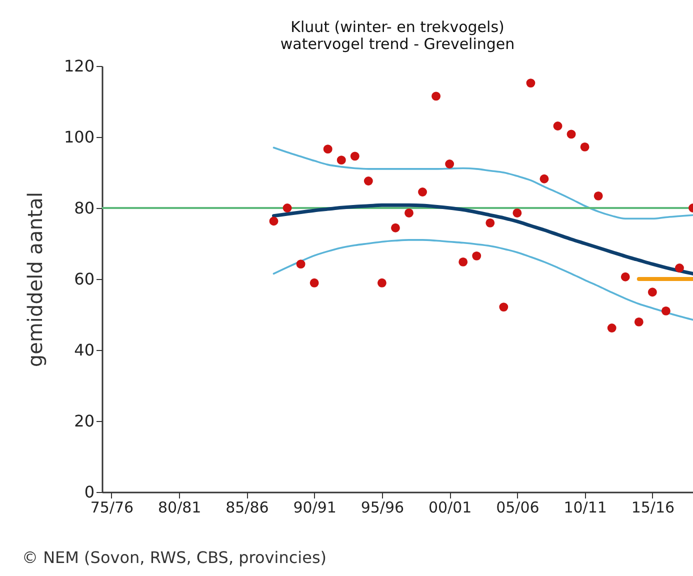 This screenshot has width=693, height=576. Describe the element at coordinates (34, 280) in the screenshot. I see `y-axis-title: gemiddeld aantal` at that location.